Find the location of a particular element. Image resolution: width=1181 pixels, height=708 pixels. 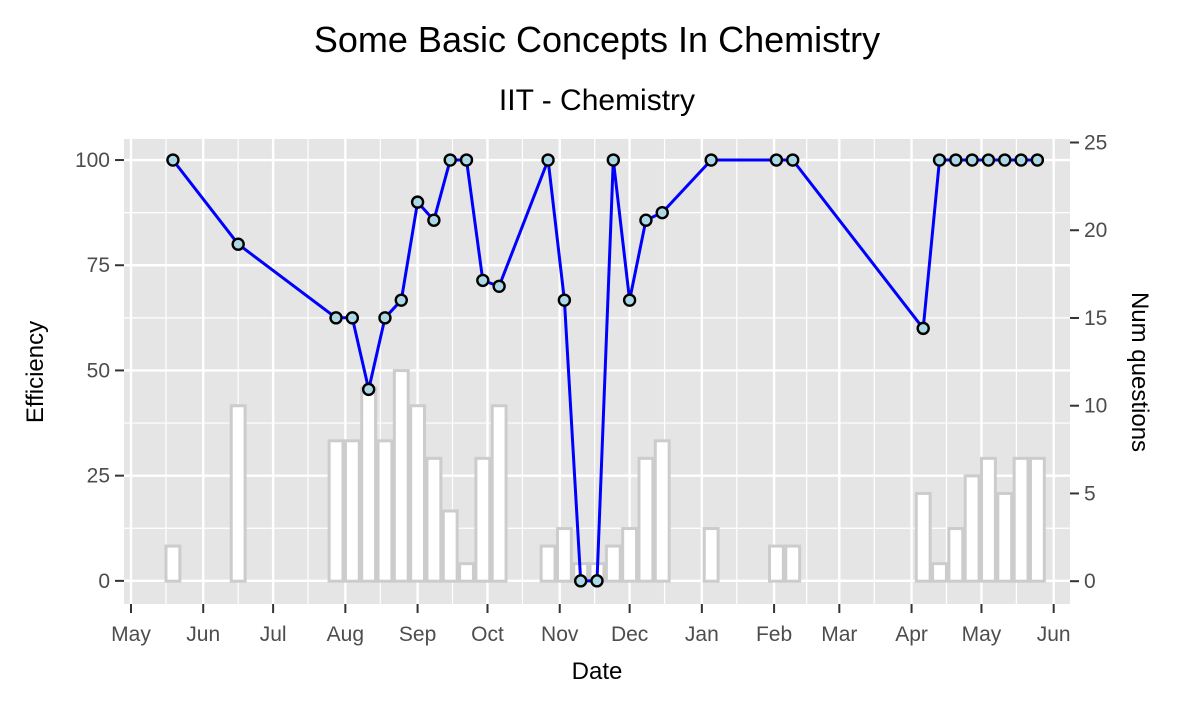

y-axis-left: 0 25 50 75 100 is located at coordinates (99, 371).